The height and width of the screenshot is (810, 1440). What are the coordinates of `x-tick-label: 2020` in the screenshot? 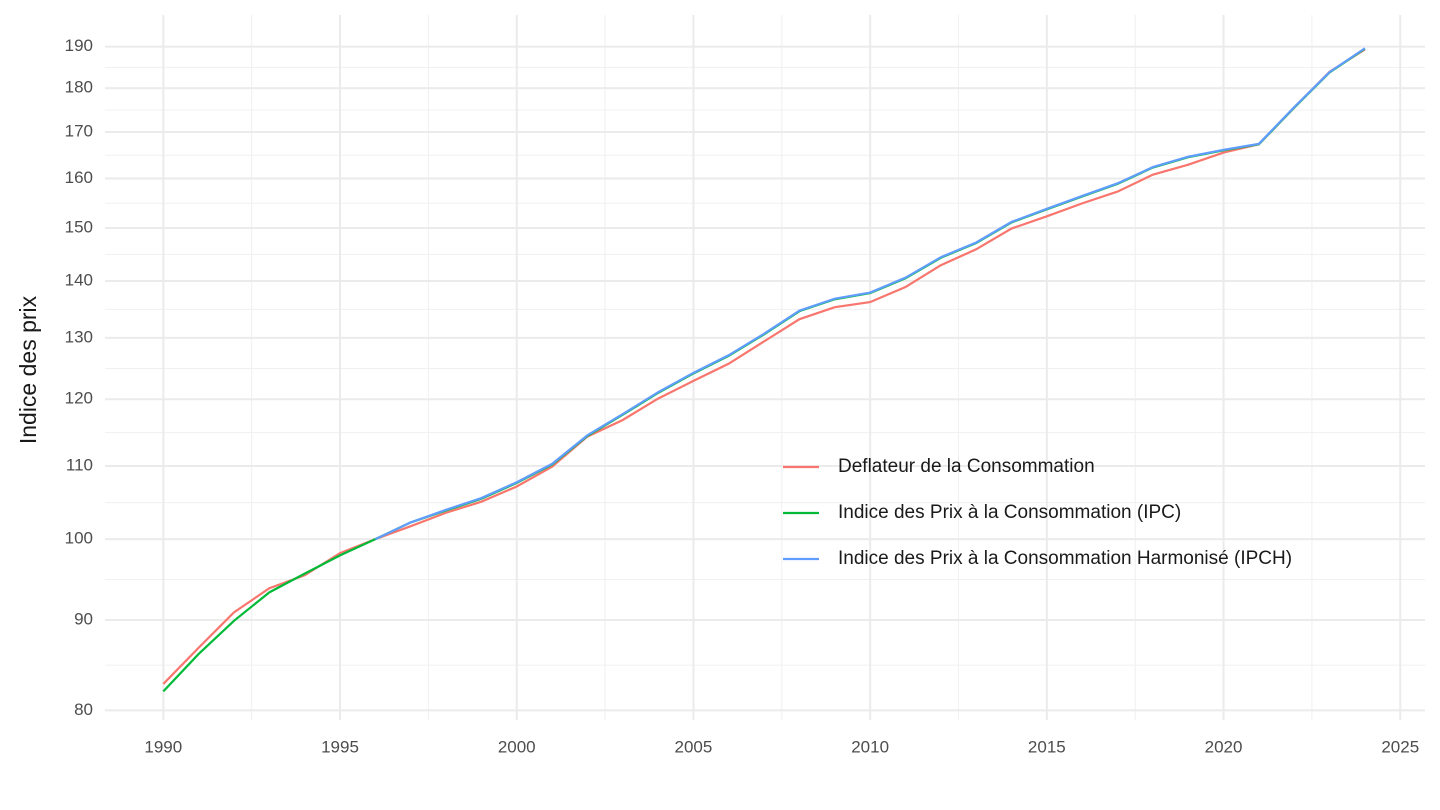 It's located at (1224, 746).